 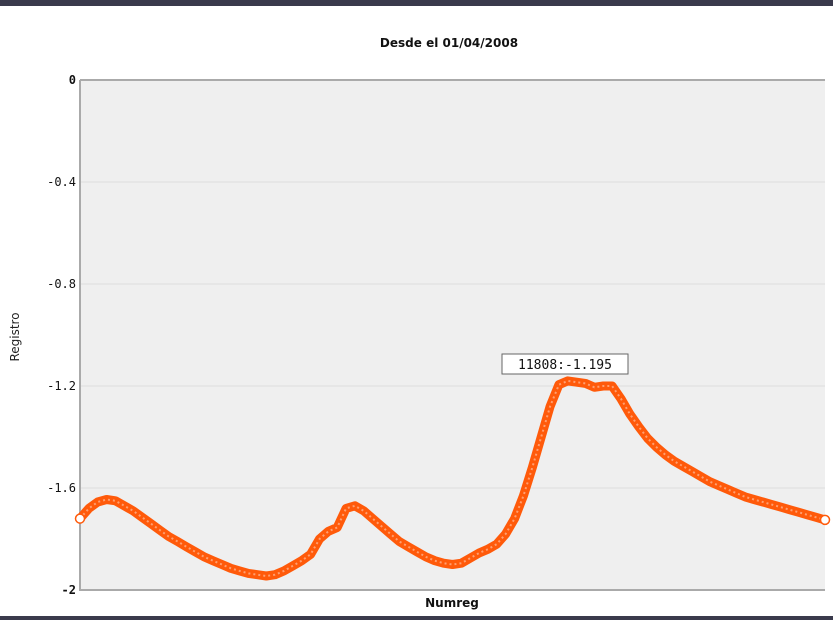 I want to click on y-axis-label: Registro, so click(x=15, y=336).